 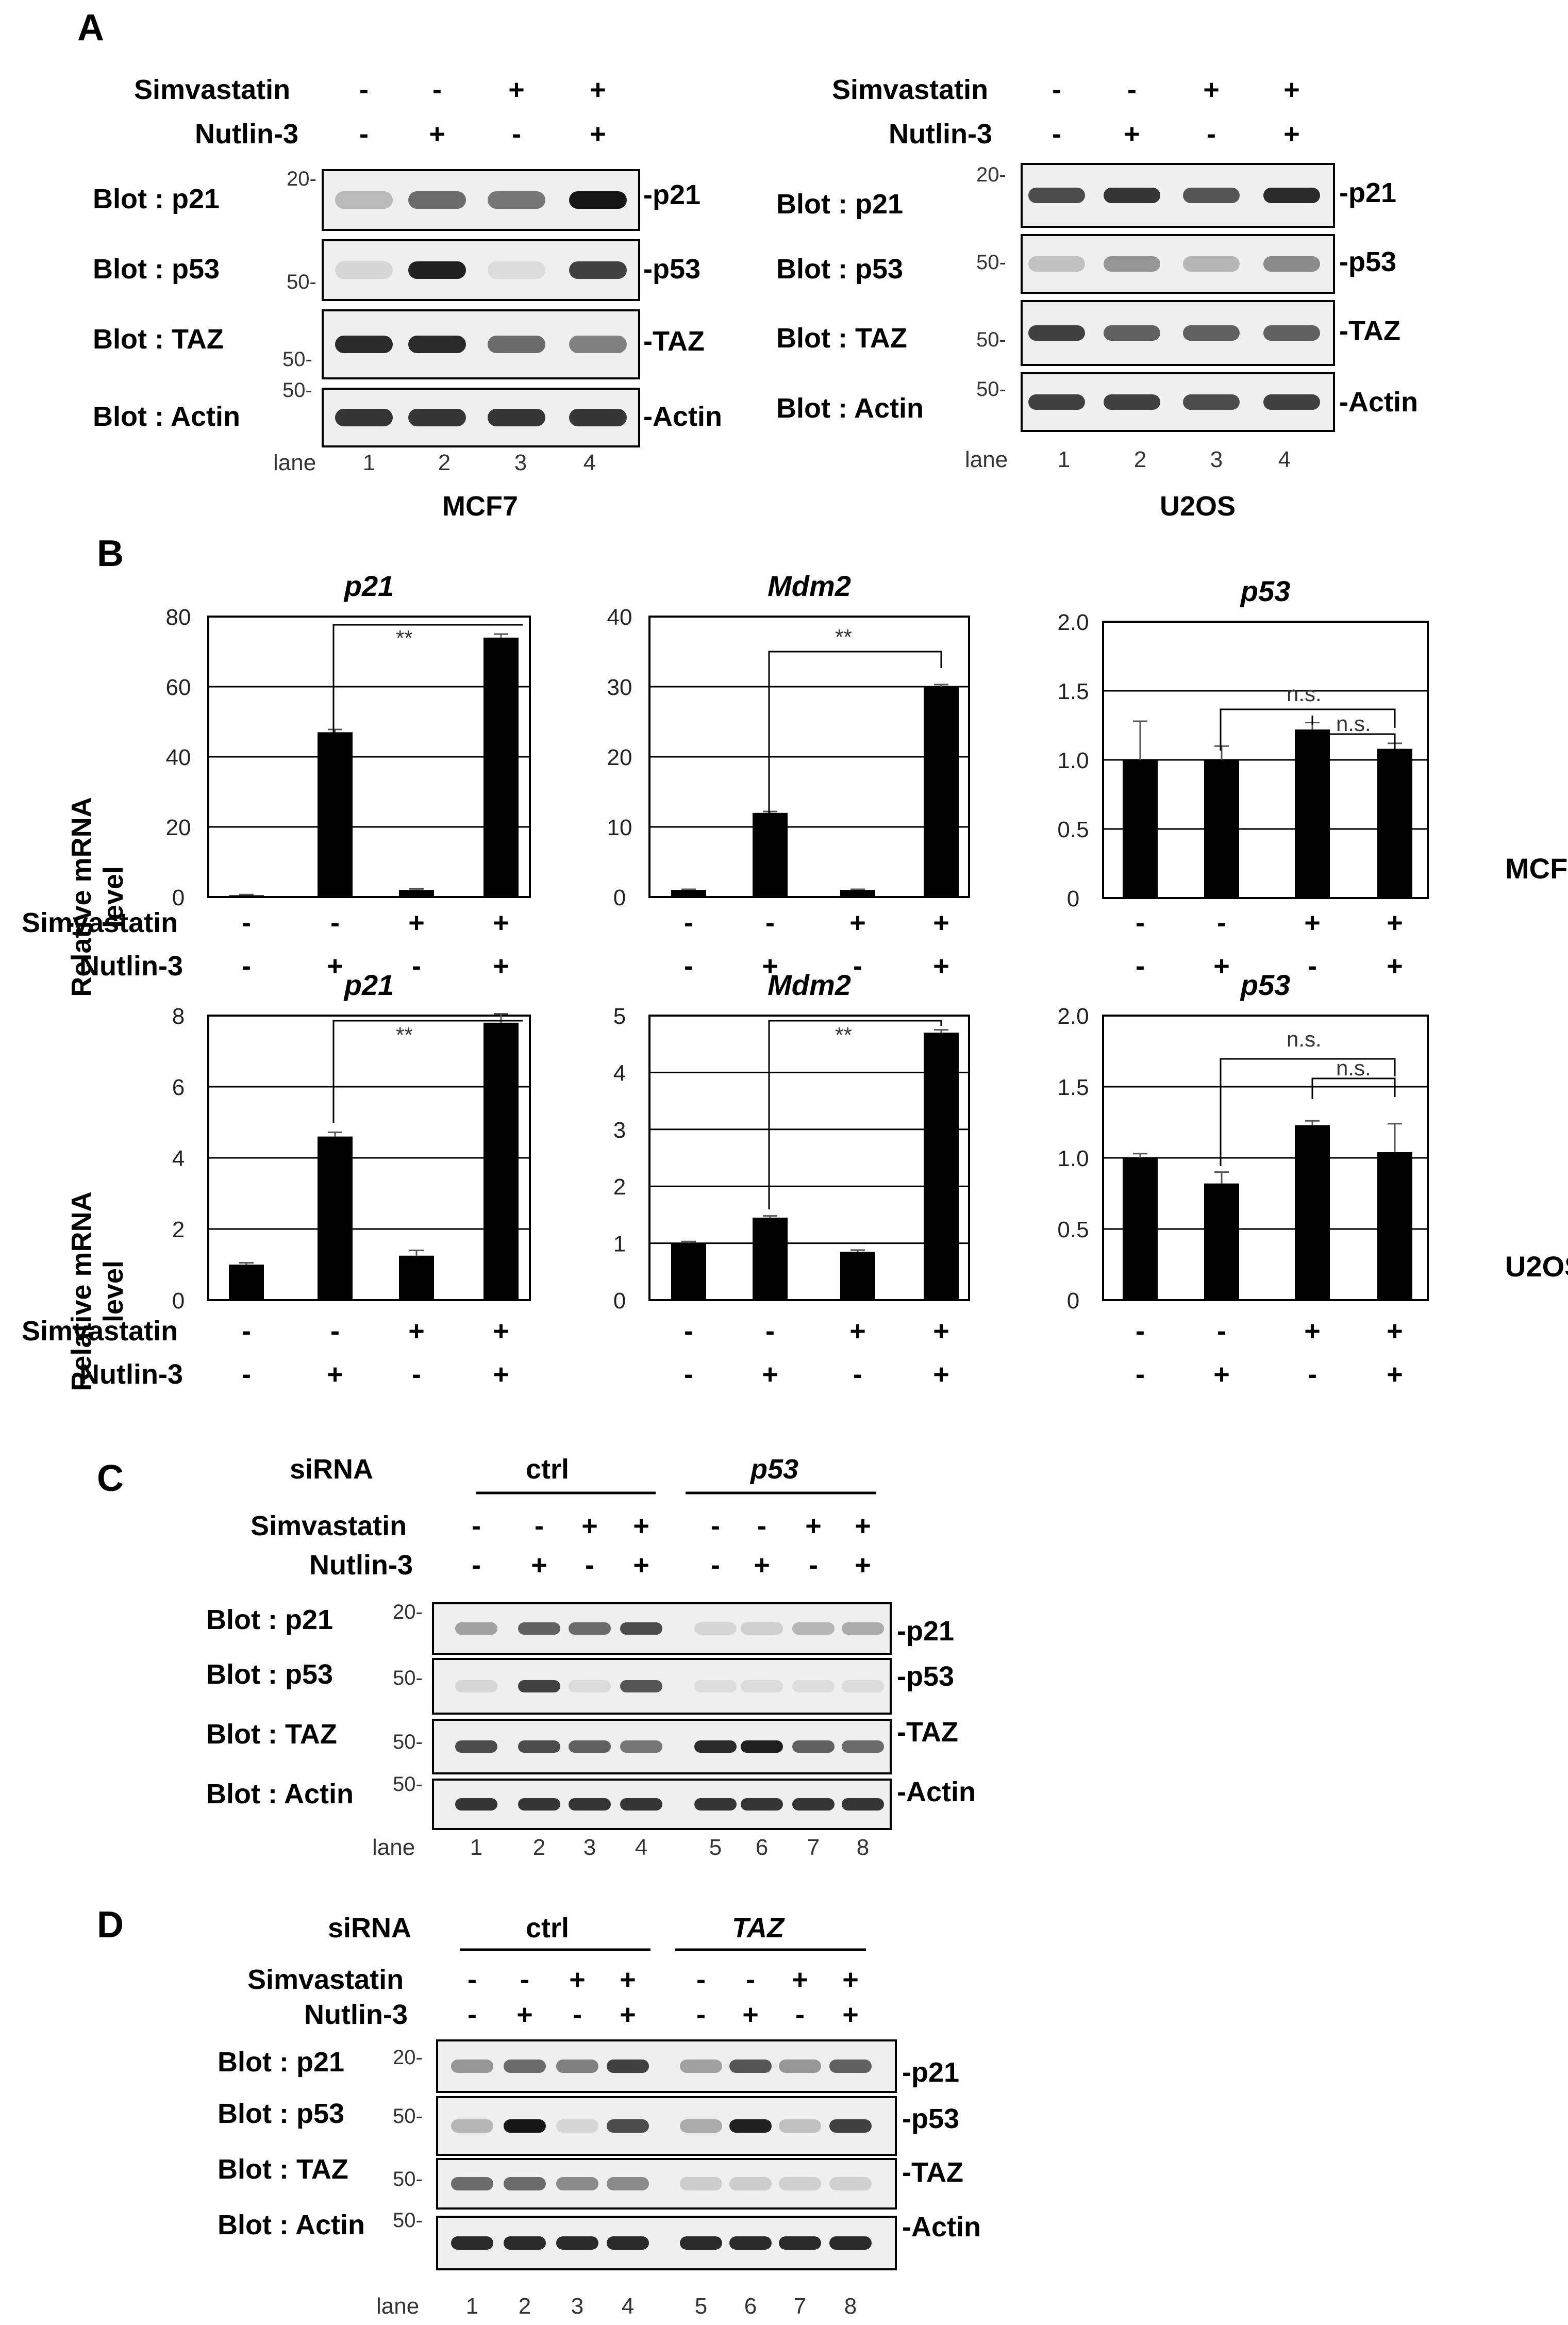 What do you see at coordinates (932, 2172) in the screenshot?
I see `d-band-taz: -TAZ` at bounding box center [932, 2172].